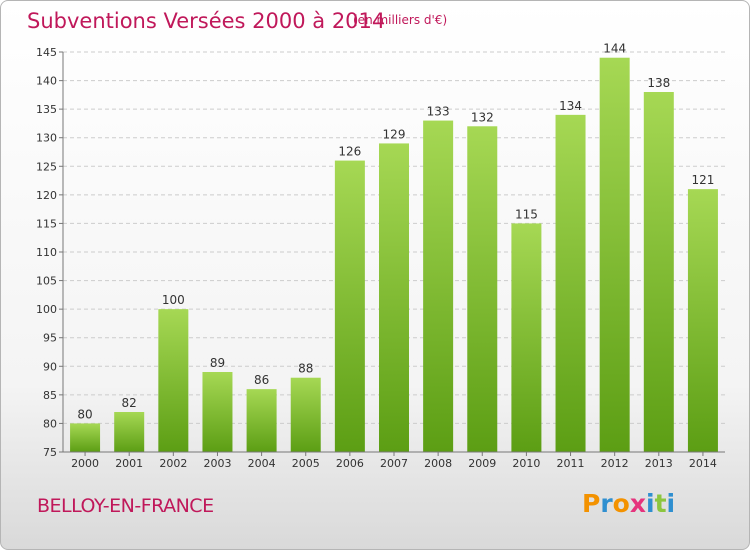 Image resolution: width=750 pixels, height=550 pixels. I want to click on bar-value-label: 132, so click(482, 117).